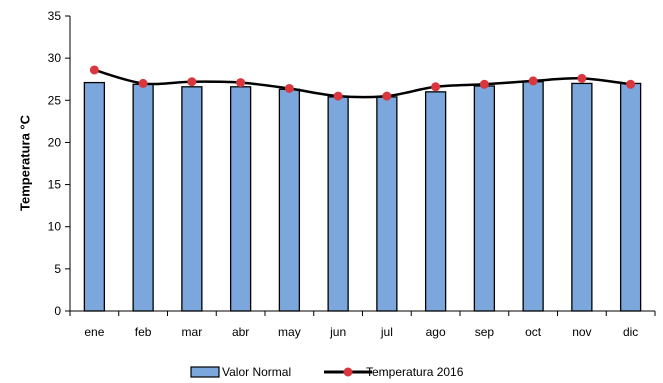 This screenshot has width=663, height=383. Describe the element at coordinates (94, 70) in the screenshot. I see `point-ene` at that location.